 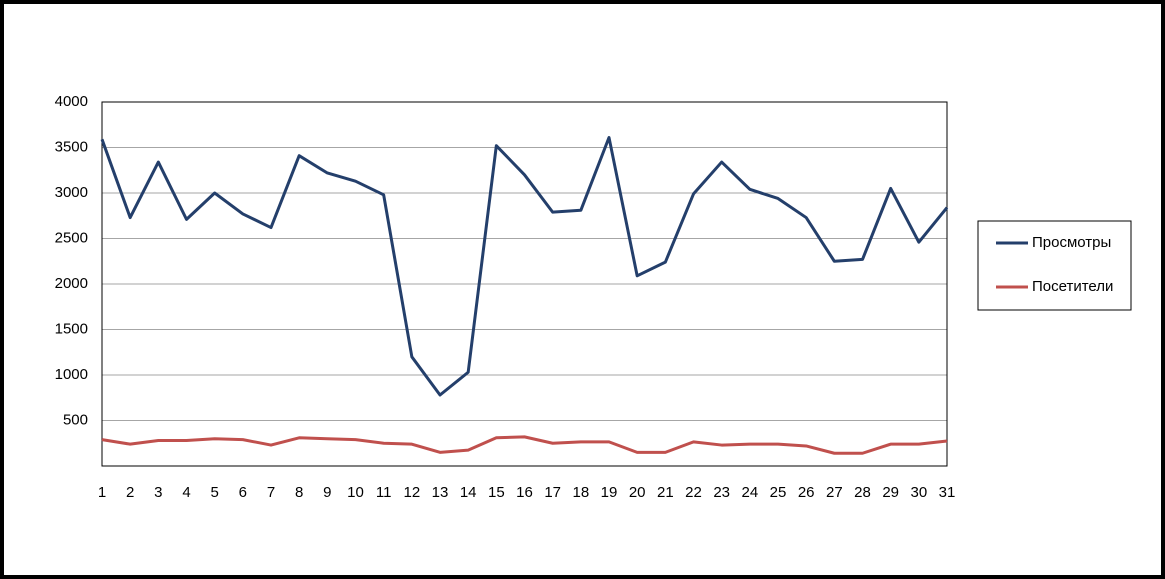 I want to click on x-tick-label: 2, so click(x=130, y=492).